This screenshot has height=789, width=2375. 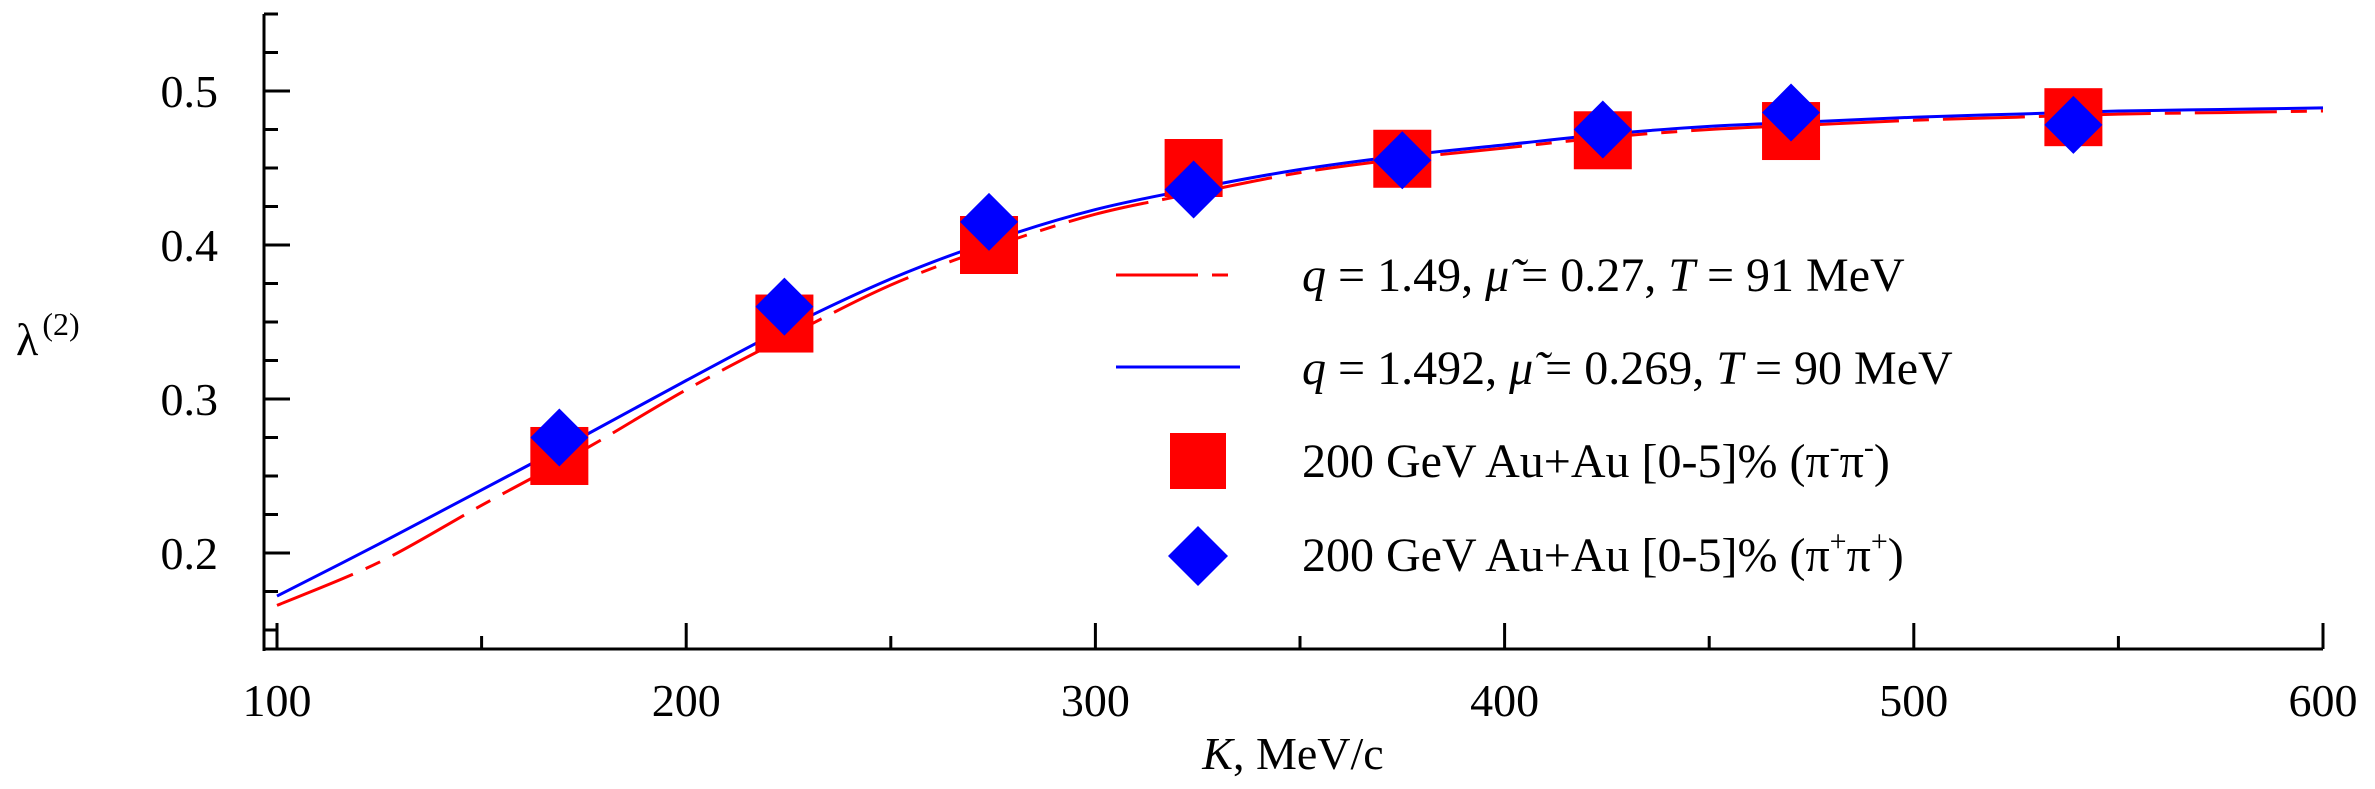 I want to click on x-tick-label: 600, so click(x=2323, y=700).